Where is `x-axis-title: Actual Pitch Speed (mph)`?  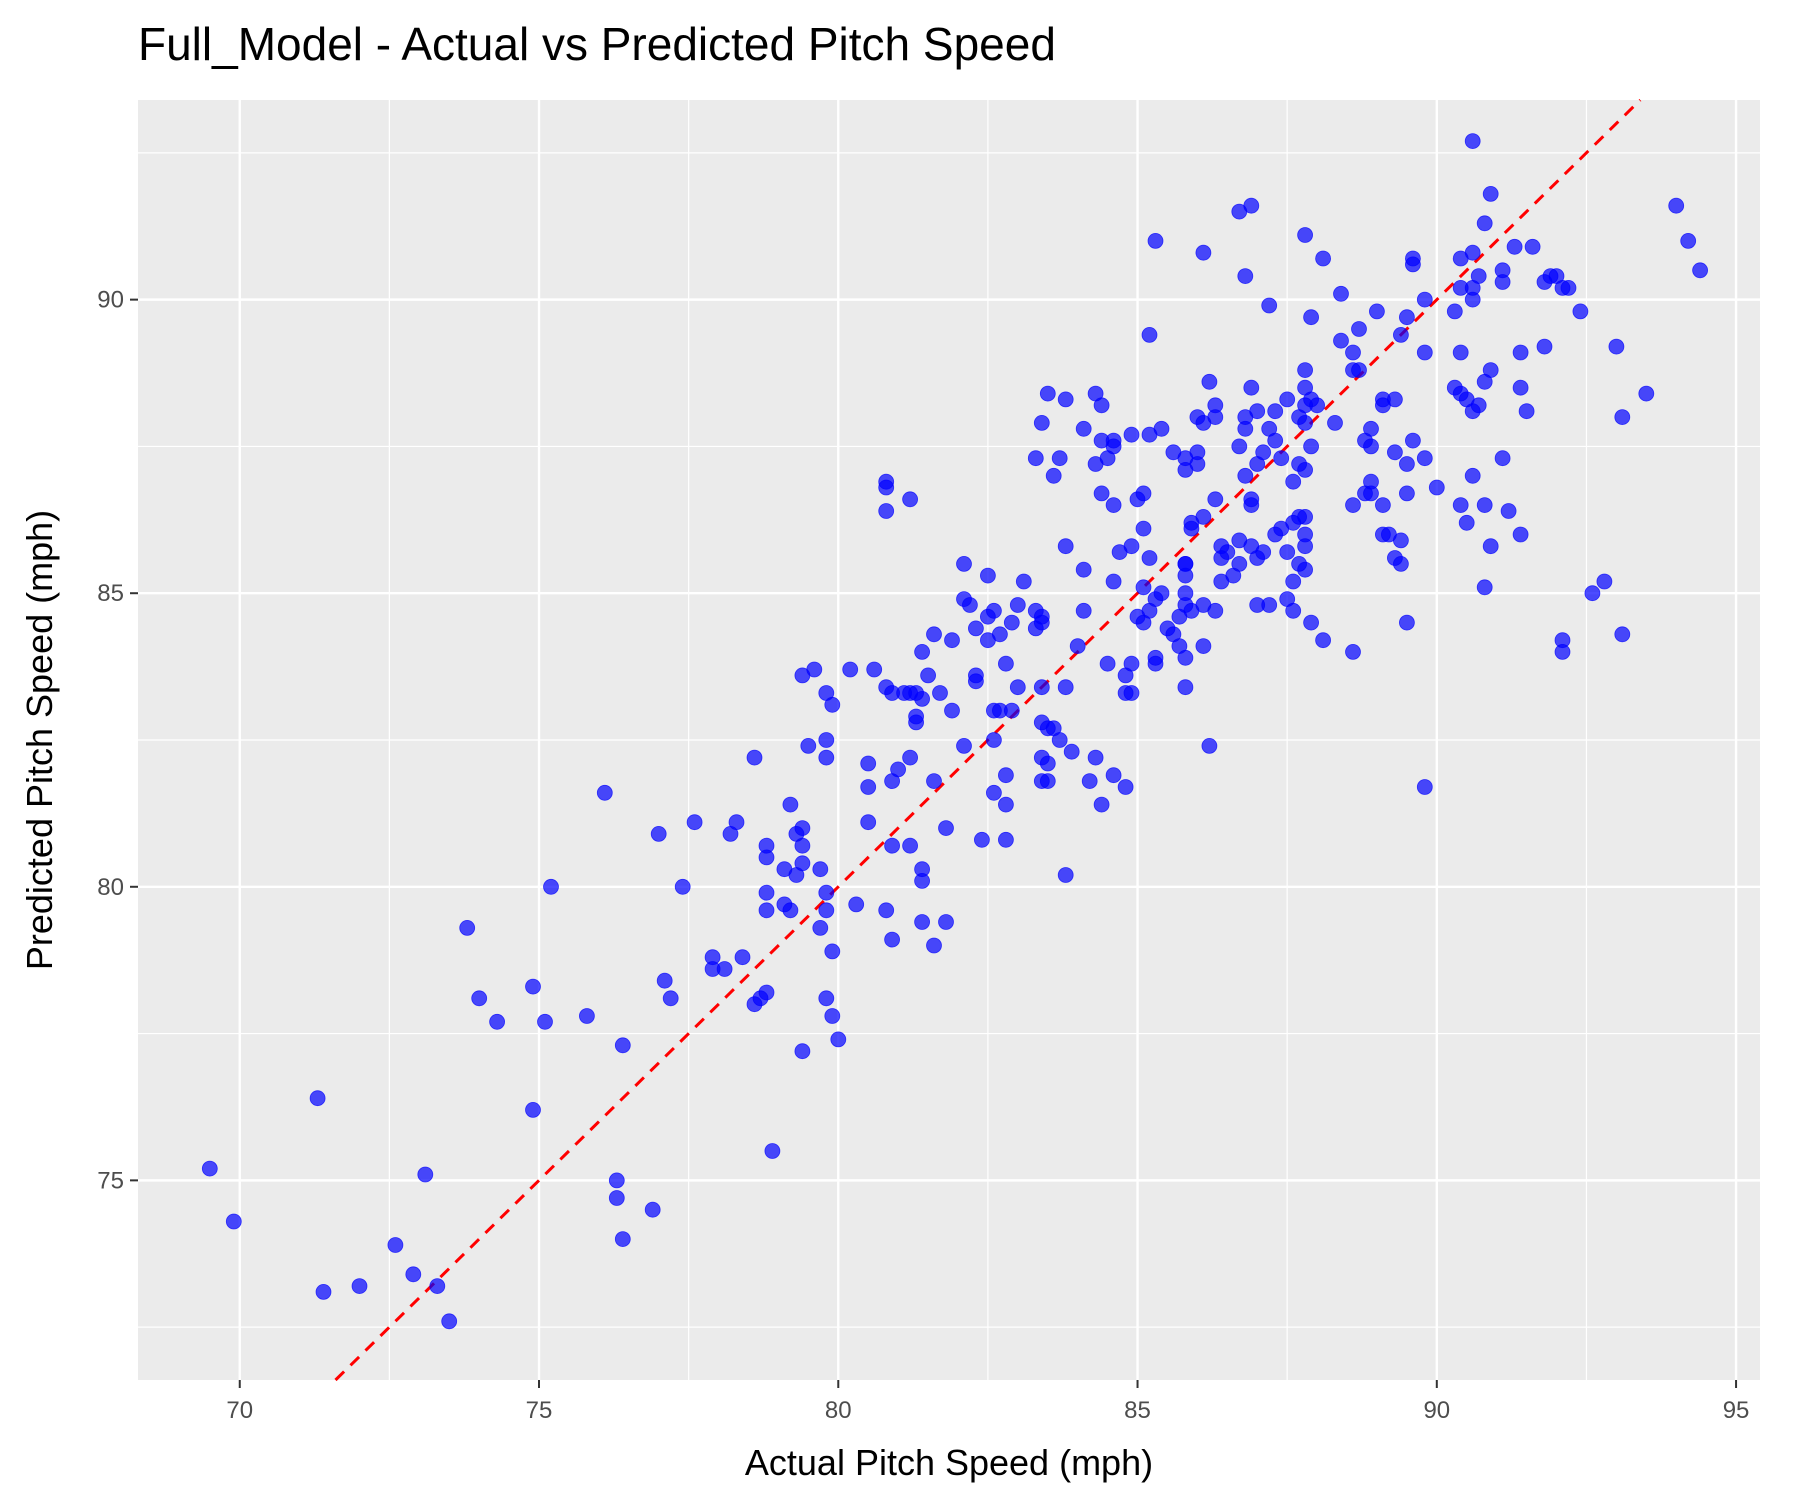
x-axis-title: Actual Pitch Speed (mph) is located at coordinates (949, 1462).